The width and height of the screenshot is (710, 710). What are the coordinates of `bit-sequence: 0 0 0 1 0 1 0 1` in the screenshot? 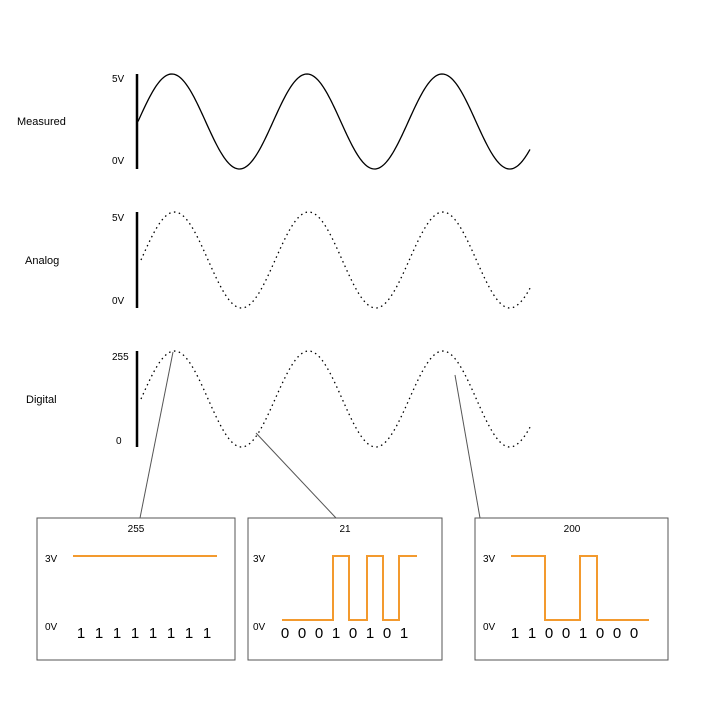 It's located at (344, 633).